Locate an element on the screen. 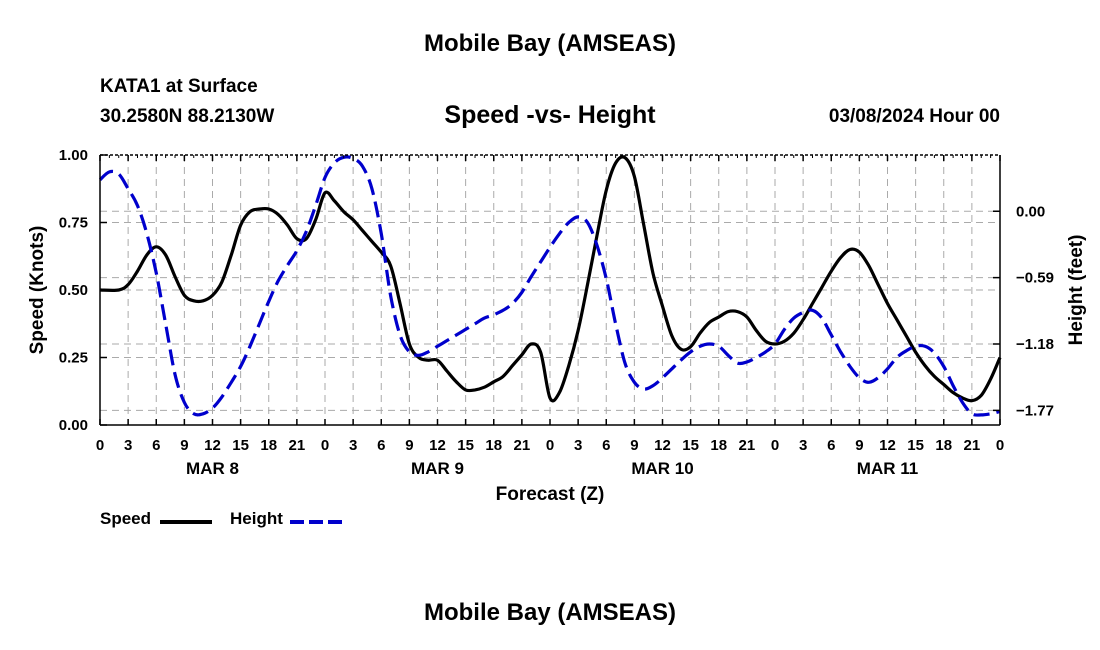  legend-swatch-speed is located at coordinates (186, 522).